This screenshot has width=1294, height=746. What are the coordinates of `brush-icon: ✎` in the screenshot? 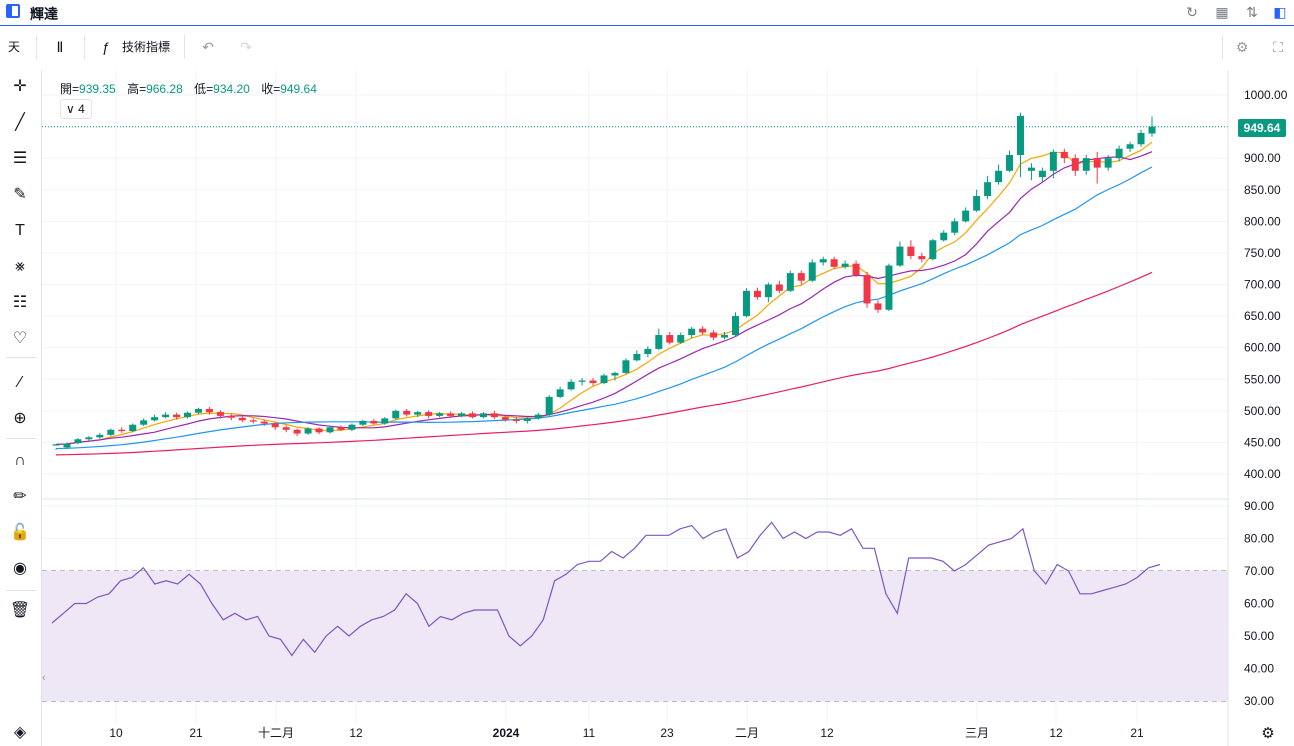 It's located at (20, 194).